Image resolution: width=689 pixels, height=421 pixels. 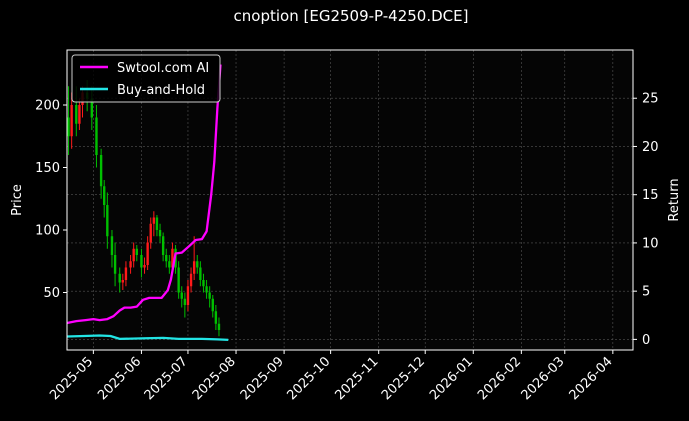 I want to click on legend-box, so click(x=146, y=78).